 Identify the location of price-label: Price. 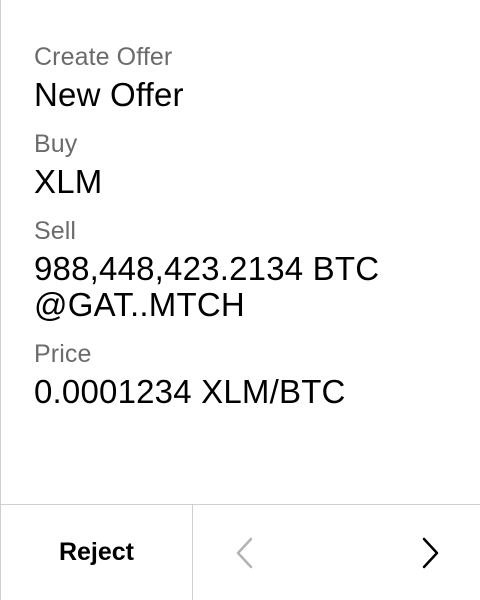
(63, 354).